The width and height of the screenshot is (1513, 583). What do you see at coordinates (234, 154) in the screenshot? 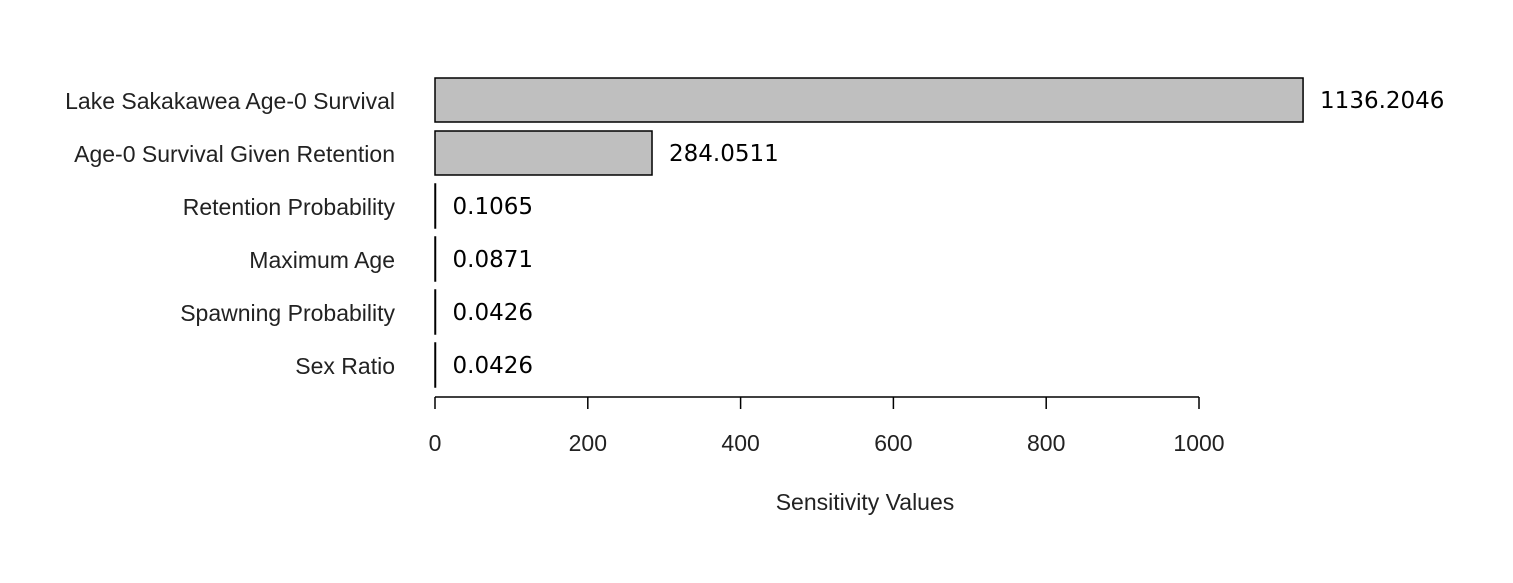
I see `category-label: Age-0 Survival Given Retention` at bounding box center [234, 154].